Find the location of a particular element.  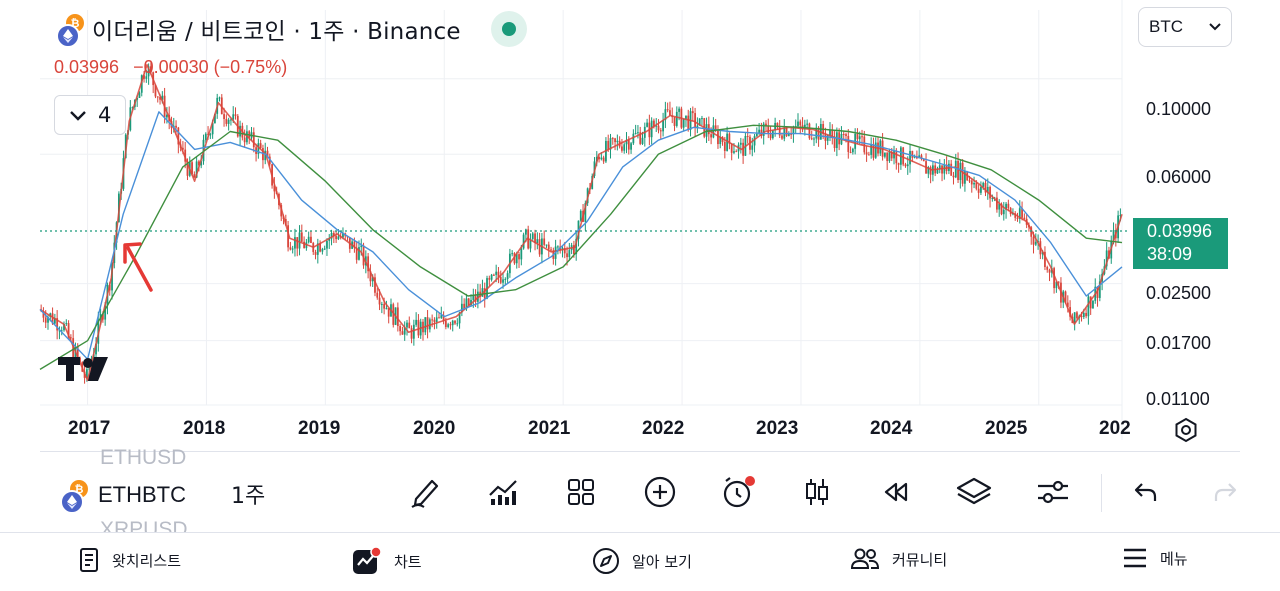

pencil-icon is located at coordinates (425, 492).